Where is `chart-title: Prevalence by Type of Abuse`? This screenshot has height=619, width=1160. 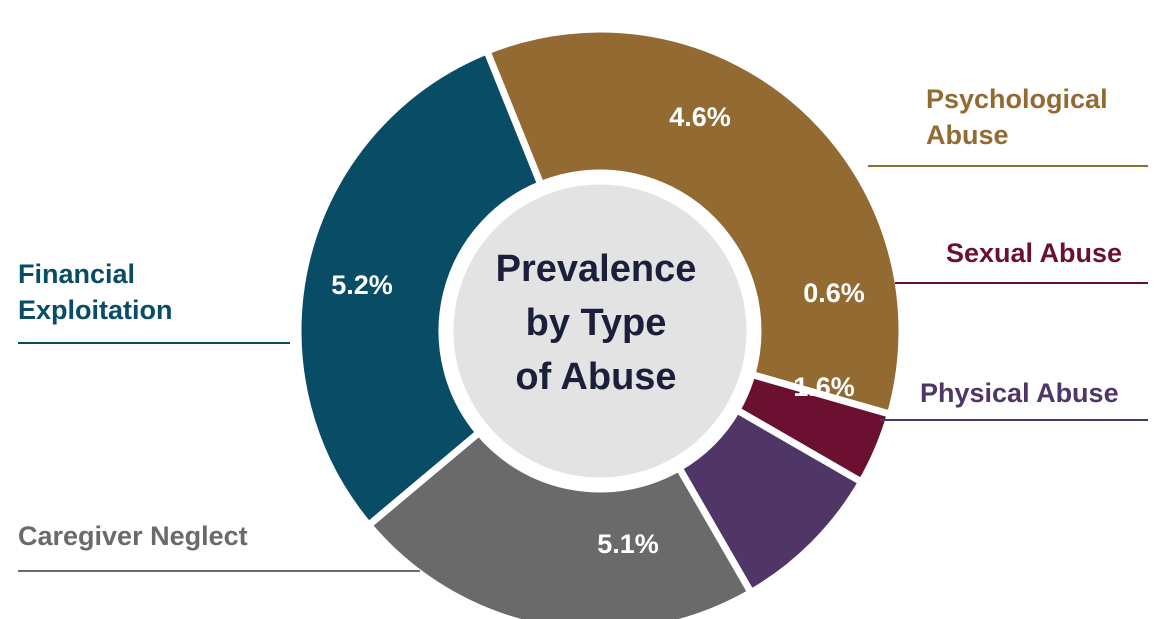
chart-title: Prevalence by Type of Abuse is located at coordinates (596, 323).